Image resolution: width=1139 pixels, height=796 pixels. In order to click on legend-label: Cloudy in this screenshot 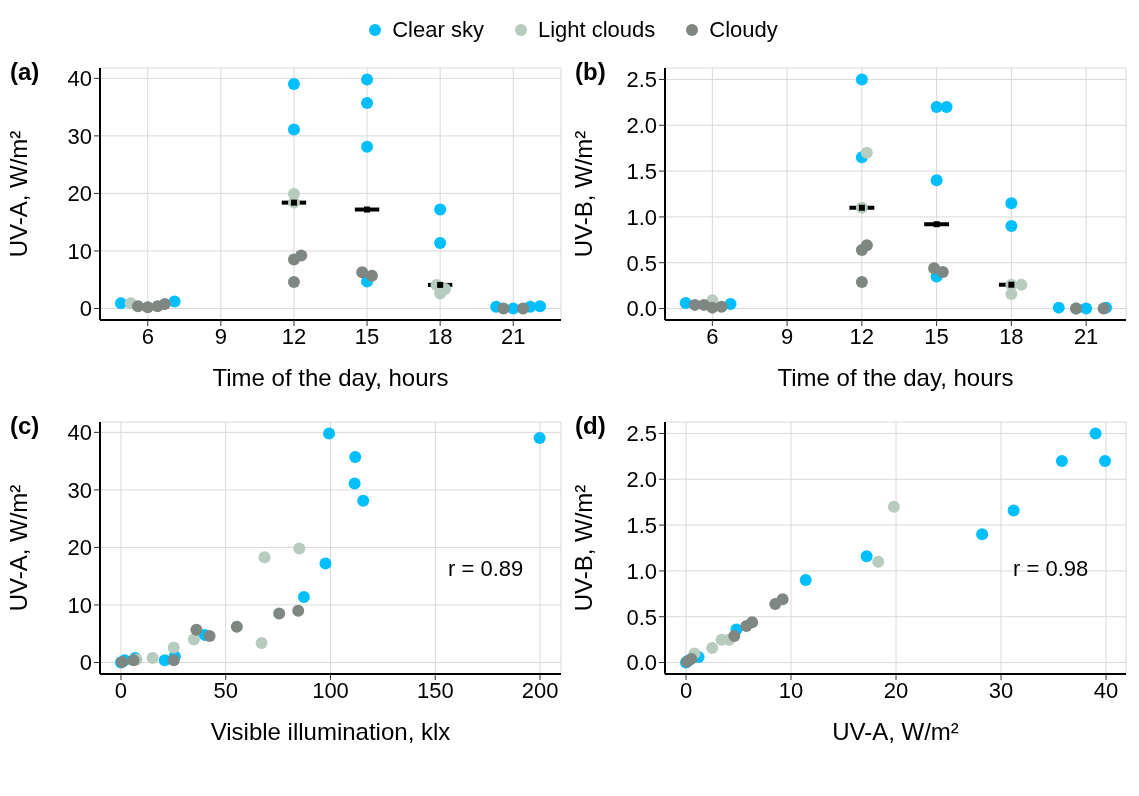, I will do `click(743, 30)`.